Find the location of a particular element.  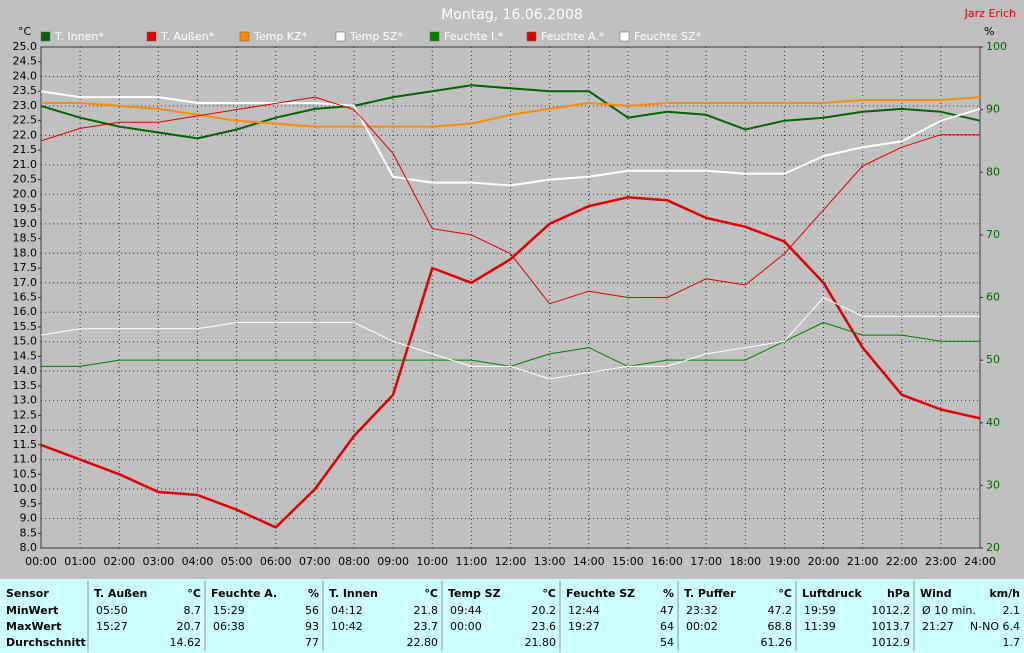

cell-value: 23.7 is located at coordinates (426, 626).